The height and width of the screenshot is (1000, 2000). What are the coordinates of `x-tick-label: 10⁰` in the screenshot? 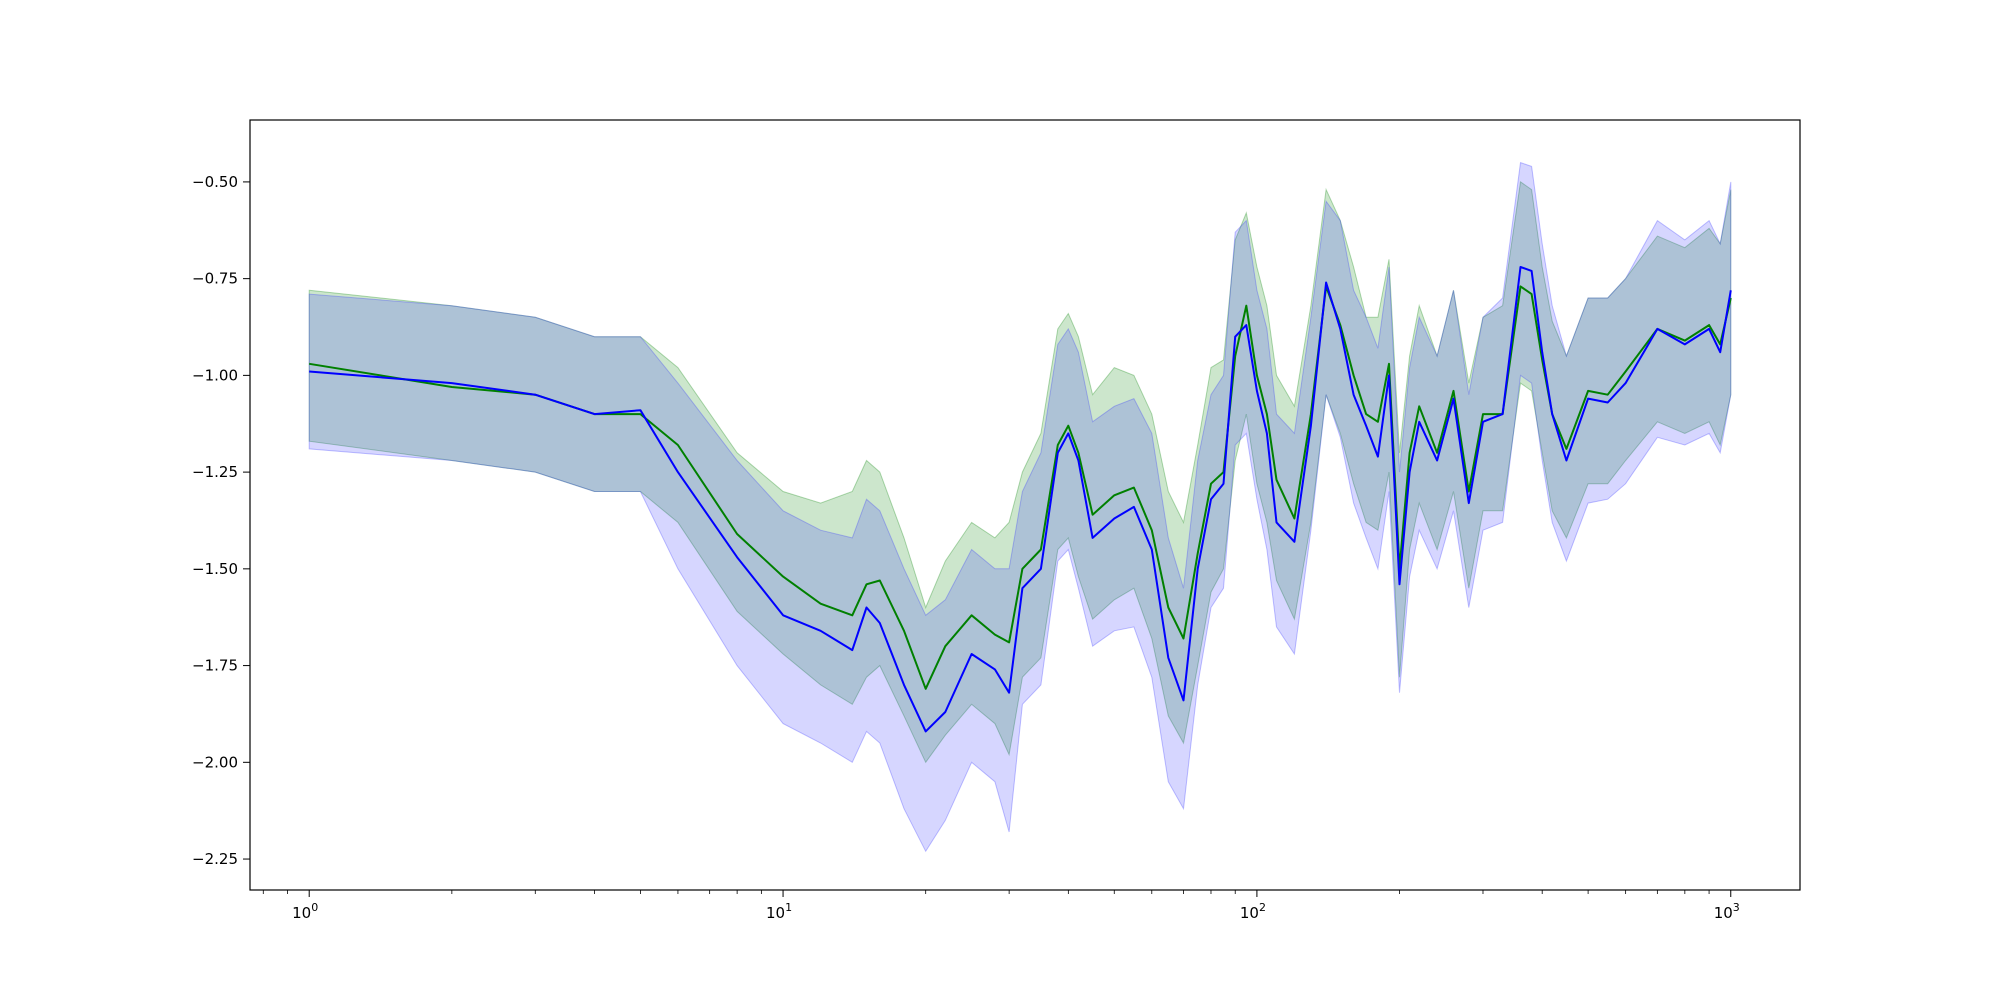 It's located at (305, 911).